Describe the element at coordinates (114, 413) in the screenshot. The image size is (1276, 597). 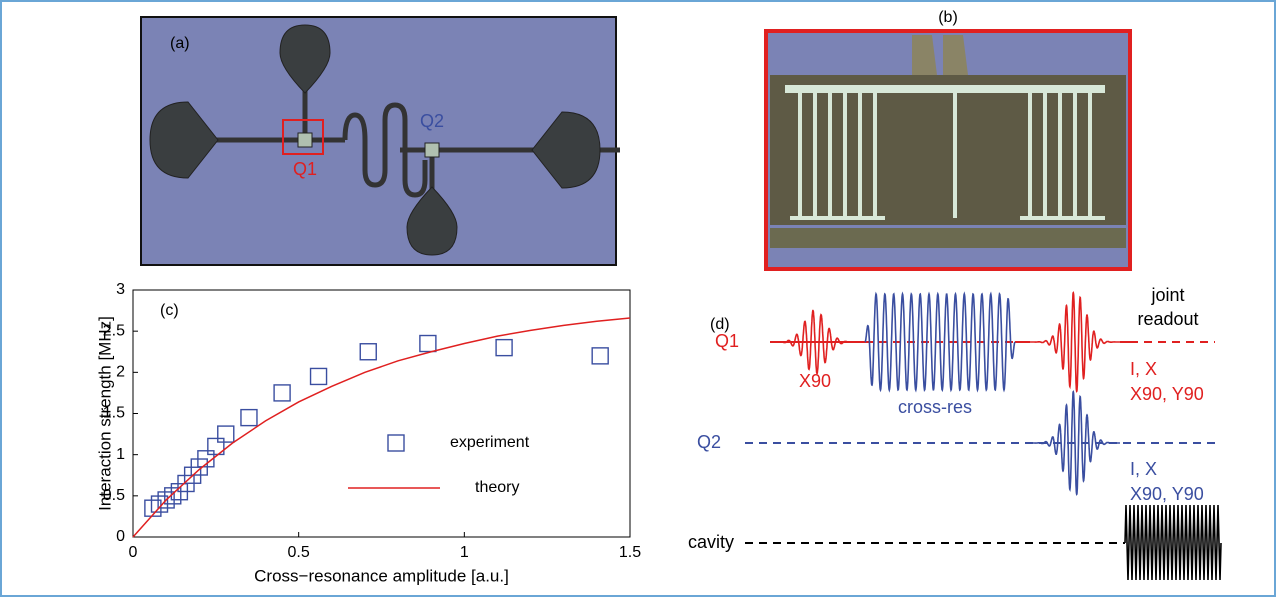
I see `y-tick-label: 1.5` at that location.